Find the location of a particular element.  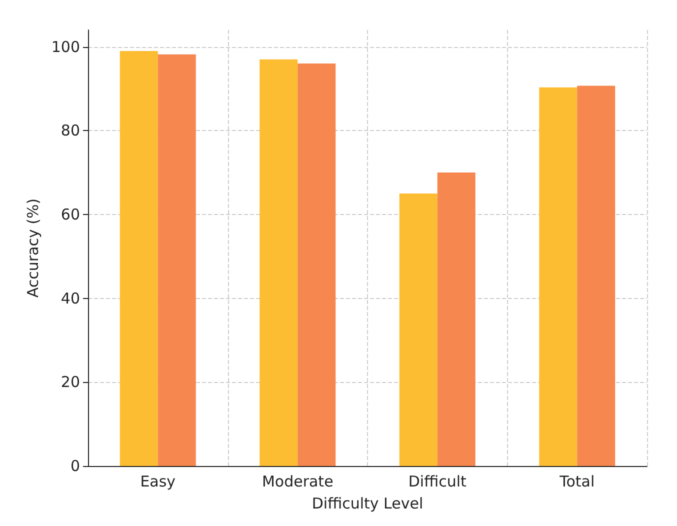

x-tick-label: Total is located at coordinates (576, 481).